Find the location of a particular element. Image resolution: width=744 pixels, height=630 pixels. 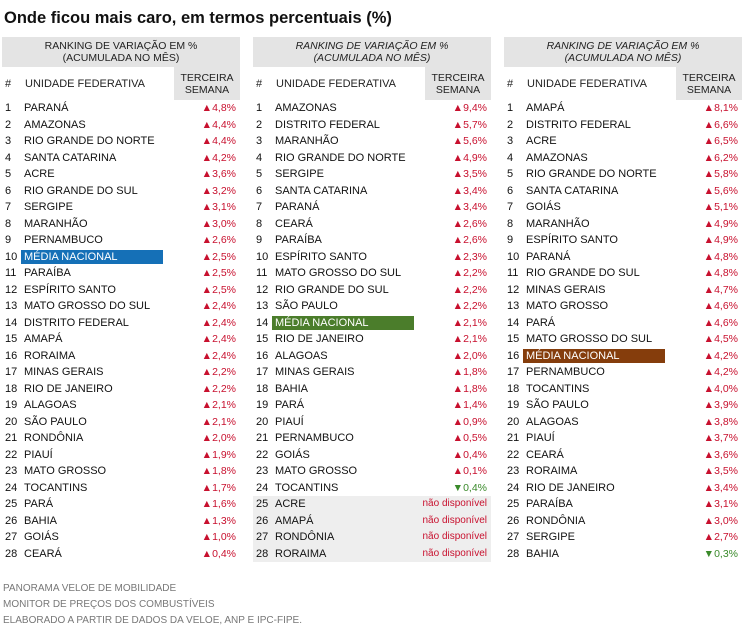

rank-number: 11 is located at coordinates (513, 273).